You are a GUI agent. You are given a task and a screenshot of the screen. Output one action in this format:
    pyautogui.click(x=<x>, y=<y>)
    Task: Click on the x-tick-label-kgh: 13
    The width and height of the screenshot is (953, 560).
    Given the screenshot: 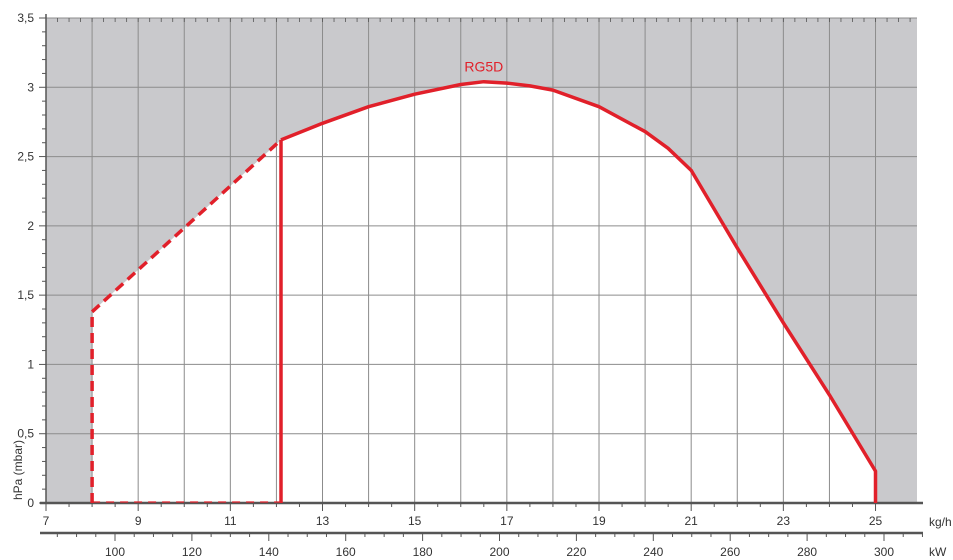 What is the action you would take?
    pyautogui.click(x=323, y=521)
    